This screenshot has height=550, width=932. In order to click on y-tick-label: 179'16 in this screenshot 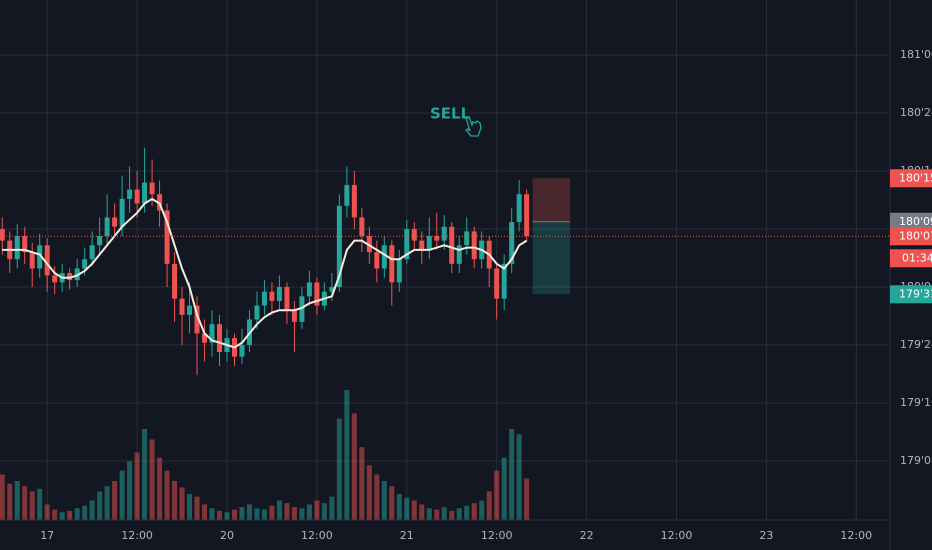, I will do `click(916, 402)`.